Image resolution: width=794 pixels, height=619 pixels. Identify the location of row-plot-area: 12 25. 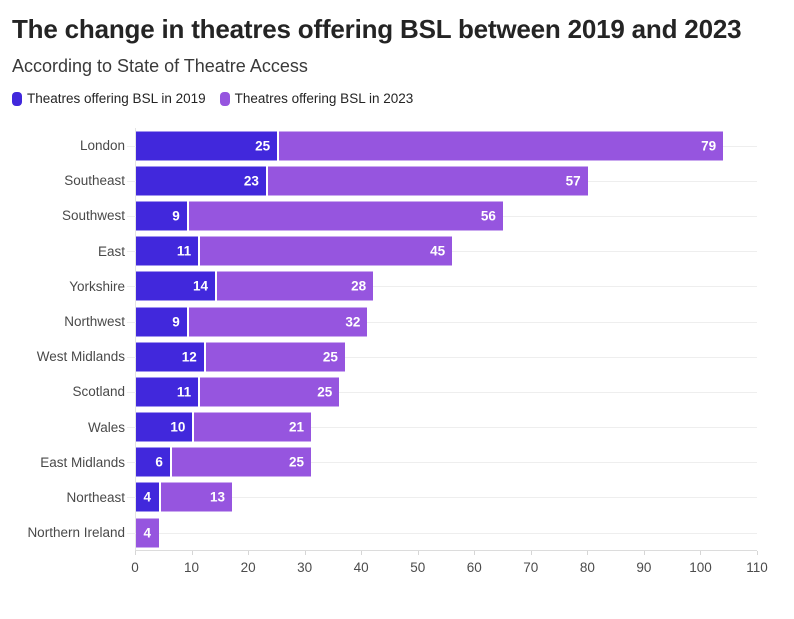
(442, 357).